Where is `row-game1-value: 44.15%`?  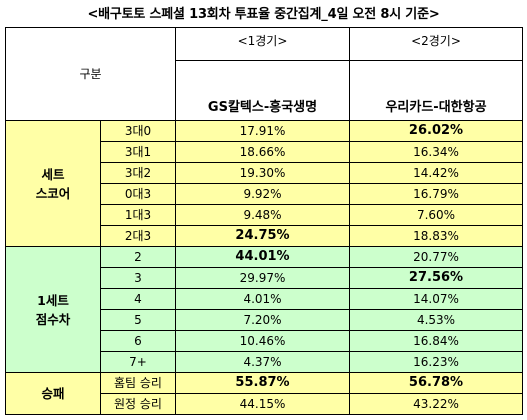 row-game1-value: 44.15% is located at coordinates (262, 404).